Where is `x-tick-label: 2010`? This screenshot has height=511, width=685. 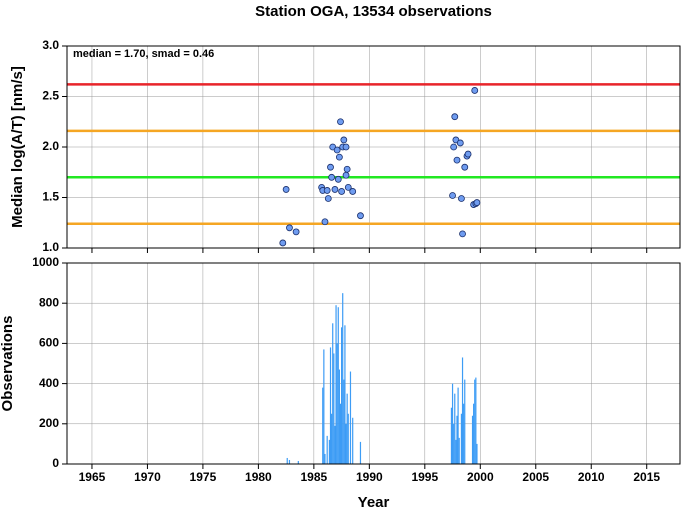 x-tick-label: 2010 is located at coordinates (591, 477).